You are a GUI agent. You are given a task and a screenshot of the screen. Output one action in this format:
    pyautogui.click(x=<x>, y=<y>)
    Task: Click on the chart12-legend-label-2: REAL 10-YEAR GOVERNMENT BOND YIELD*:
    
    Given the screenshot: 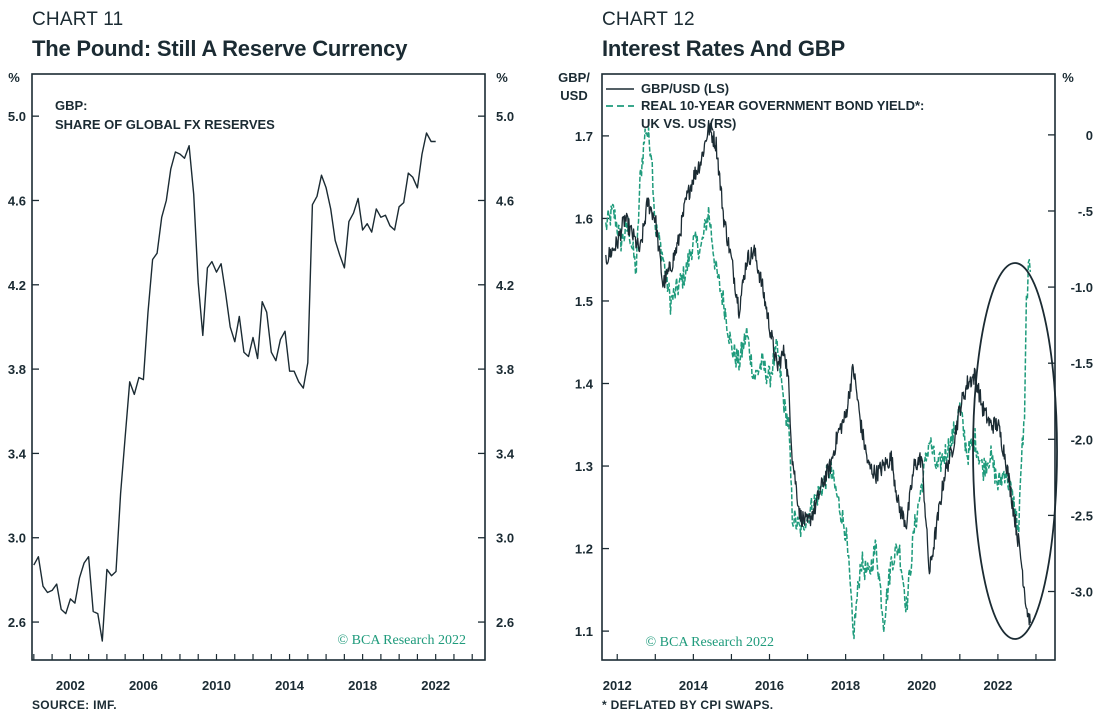 What is the action you would take?
    pyautogui.click(x=782, y=105)
    